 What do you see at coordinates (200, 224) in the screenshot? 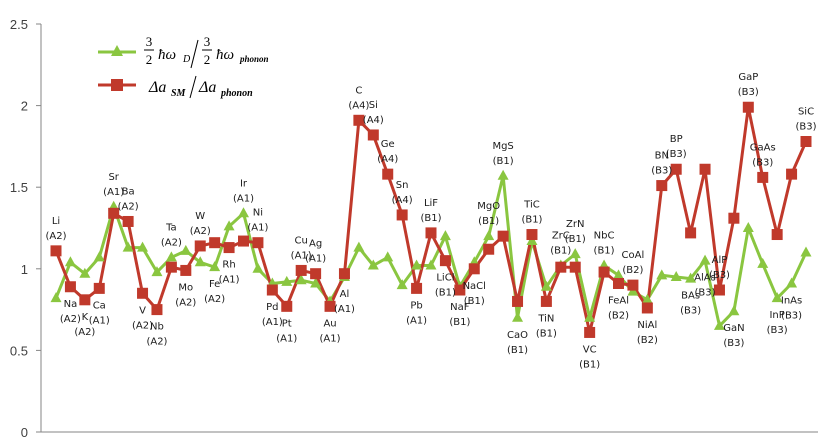
I see `point-label-w: W (A2)` at bounding box center [200, 224].